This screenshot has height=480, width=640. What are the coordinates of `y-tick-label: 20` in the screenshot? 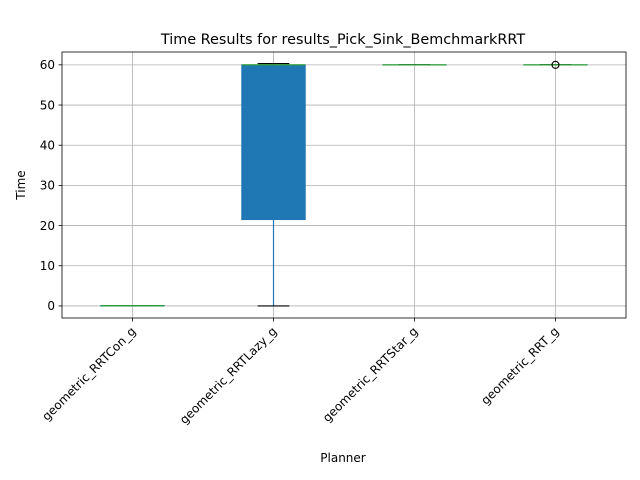 It's located at (47, 226).